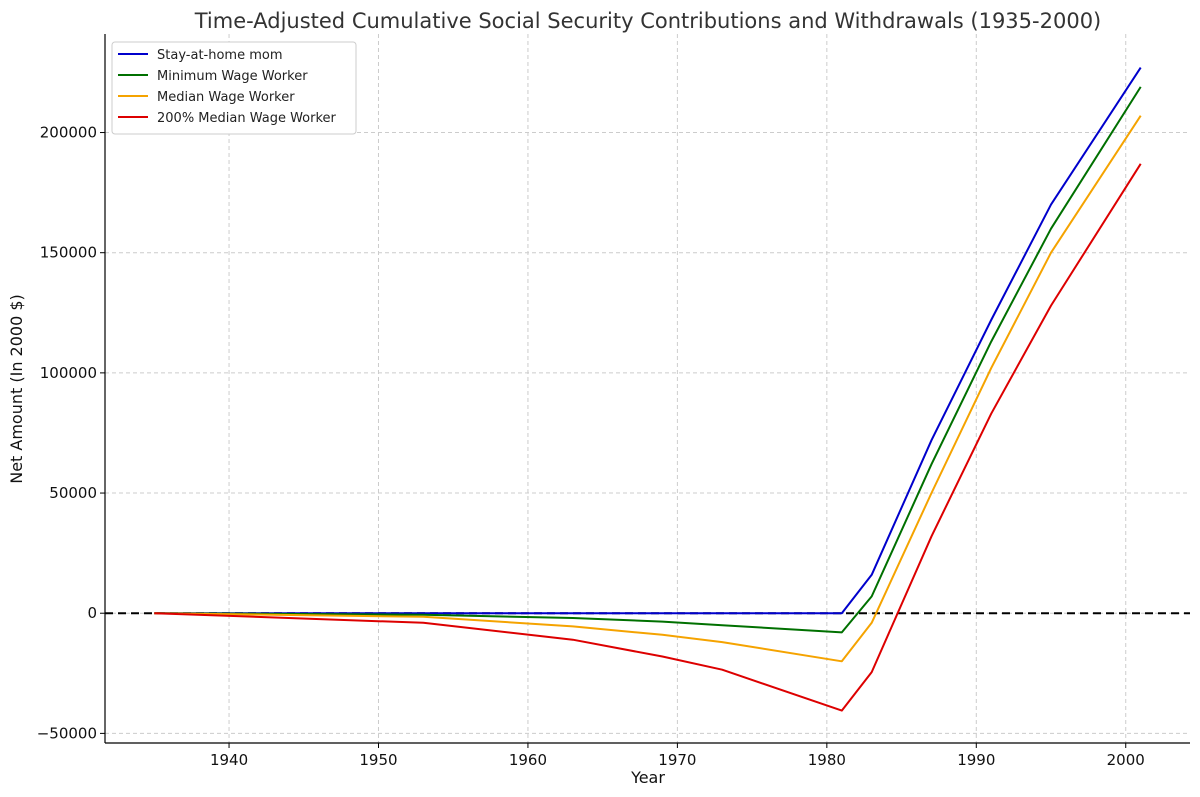  I want to click on y-tick-label: 100000, so click(68, 373).